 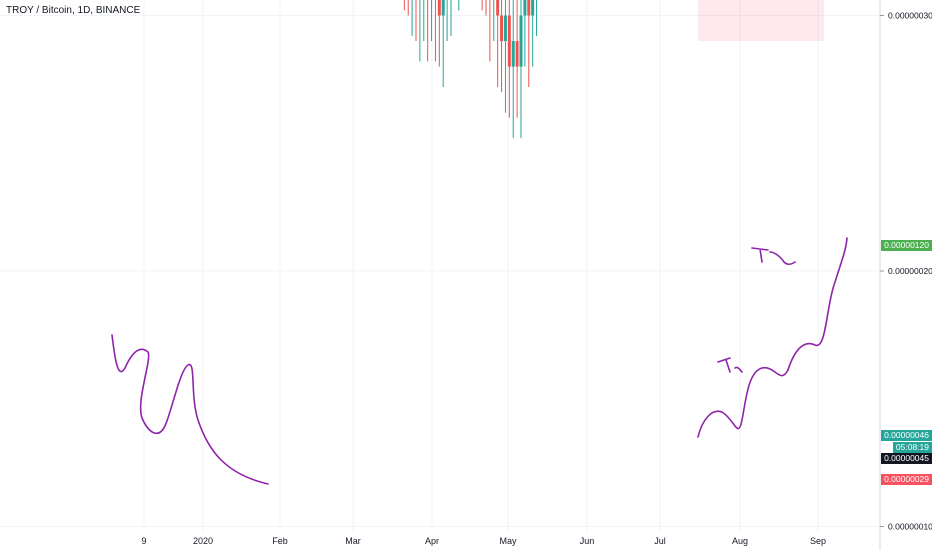 I want to click on current-price-tag: 0.00000046, so click(x=906, y=435).